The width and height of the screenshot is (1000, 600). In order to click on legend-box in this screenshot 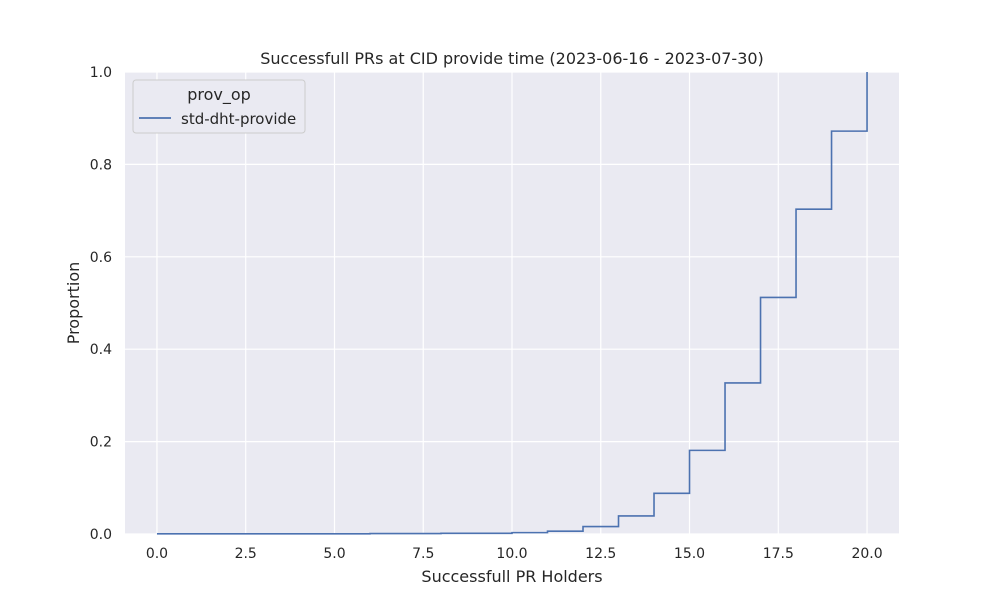, I will do `click(219, 106)`.